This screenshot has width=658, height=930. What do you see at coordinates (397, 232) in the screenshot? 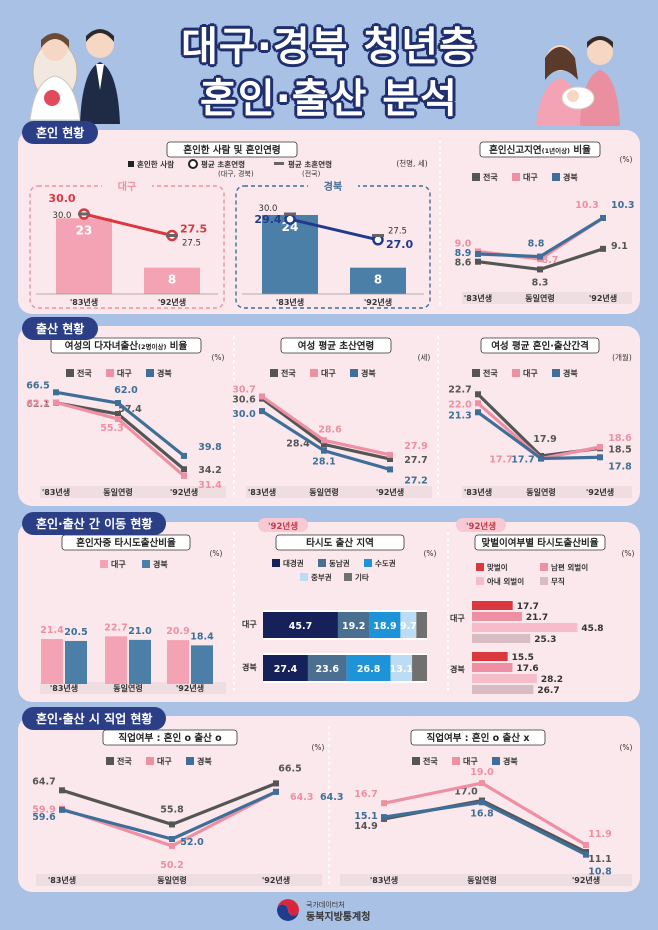
I see `marriage-national-label: 27.5` at bounding box center [397, 232].